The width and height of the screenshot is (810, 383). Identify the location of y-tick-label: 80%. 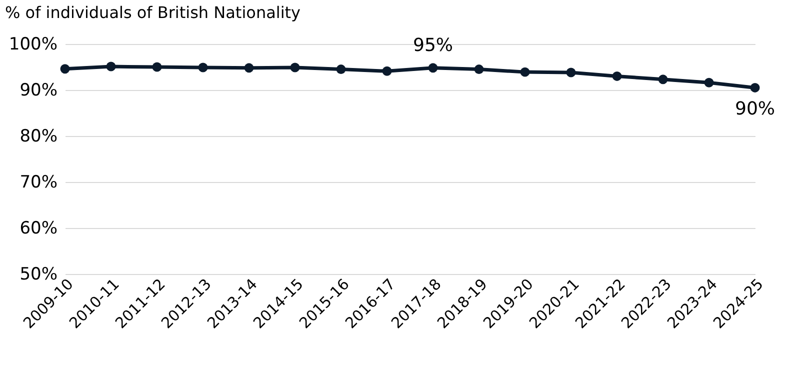
(39, 136).